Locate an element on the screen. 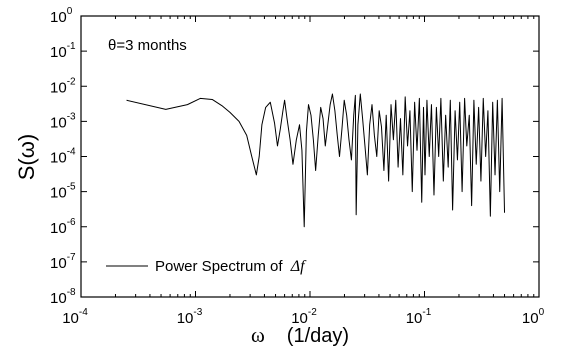  x-tick-label: 10⁻² is located at coordinates (304, 317).